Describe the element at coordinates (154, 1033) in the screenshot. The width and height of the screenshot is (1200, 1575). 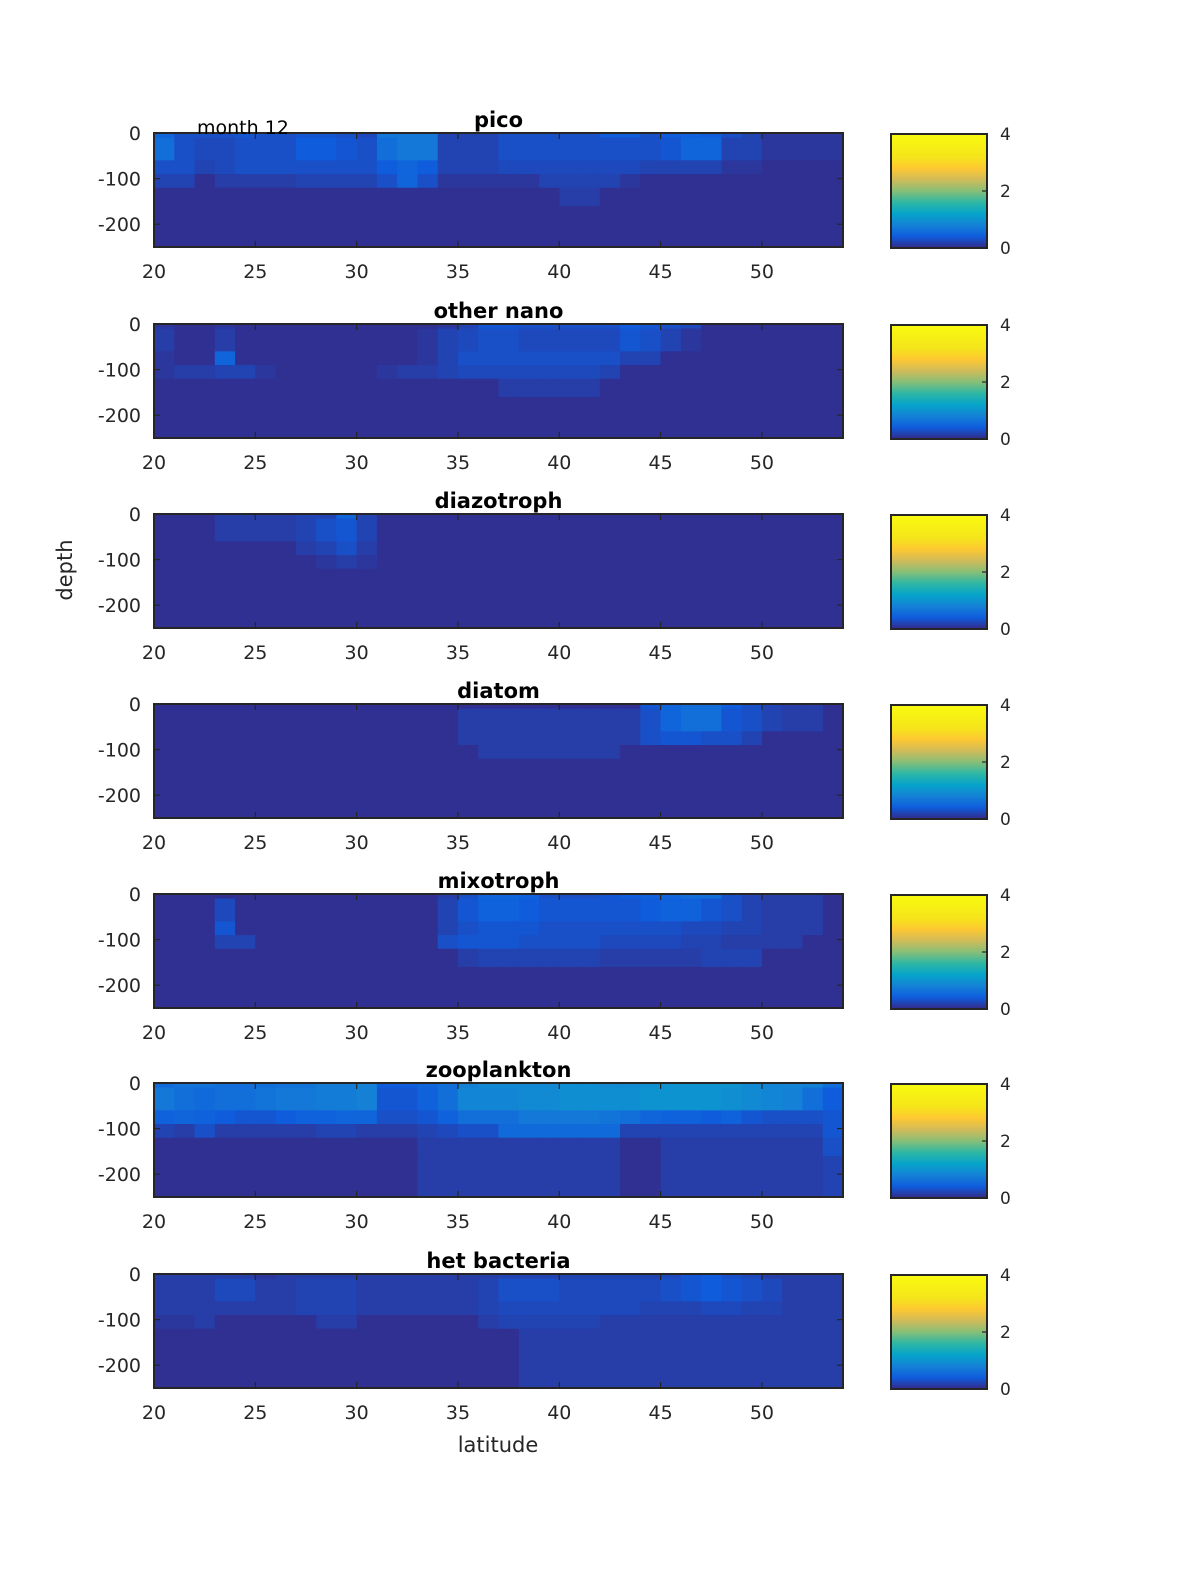
I see `x-tick-label: 20` at that location.